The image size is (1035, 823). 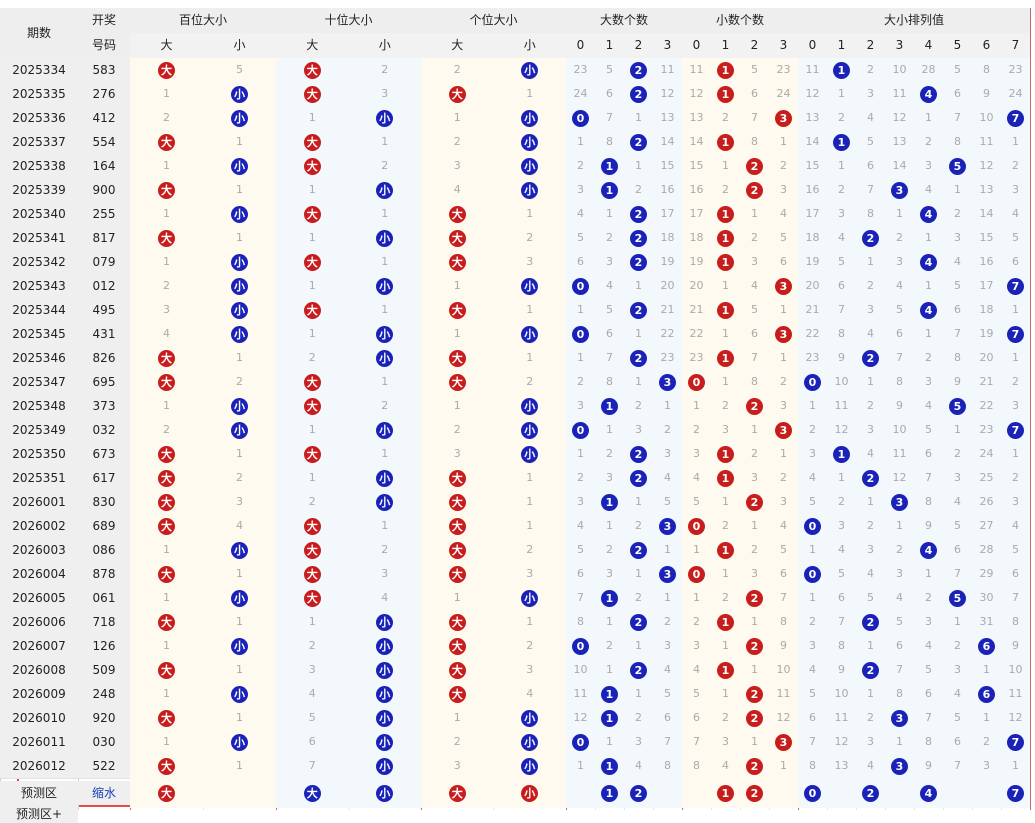 I want to click on row-number: 012, so click(x=104, y=286).